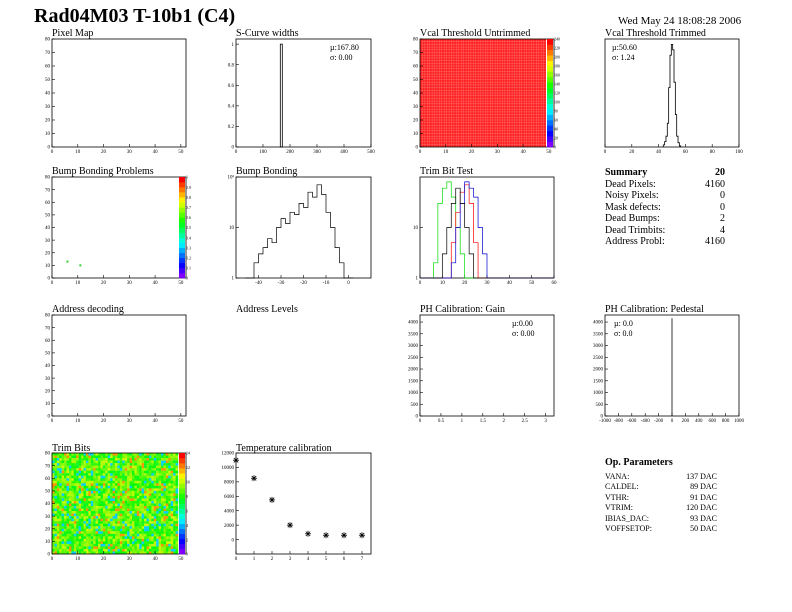  I want to click on ph_pedestal-xtick-label: -600, so click(632, 421).